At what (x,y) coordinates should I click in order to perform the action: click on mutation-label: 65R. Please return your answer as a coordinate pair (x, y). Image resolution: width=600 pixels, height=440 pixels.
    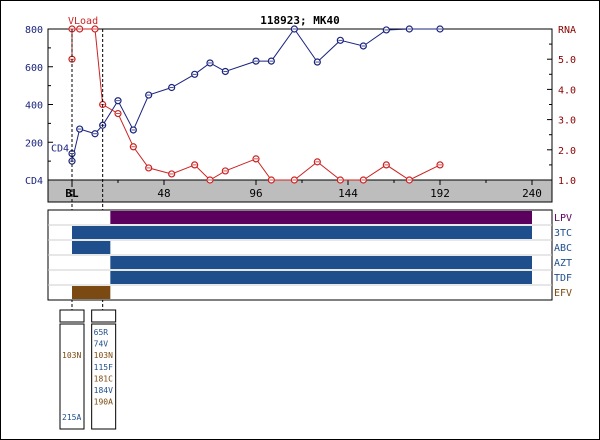
    Looking at the image, I should click on (101, 332).